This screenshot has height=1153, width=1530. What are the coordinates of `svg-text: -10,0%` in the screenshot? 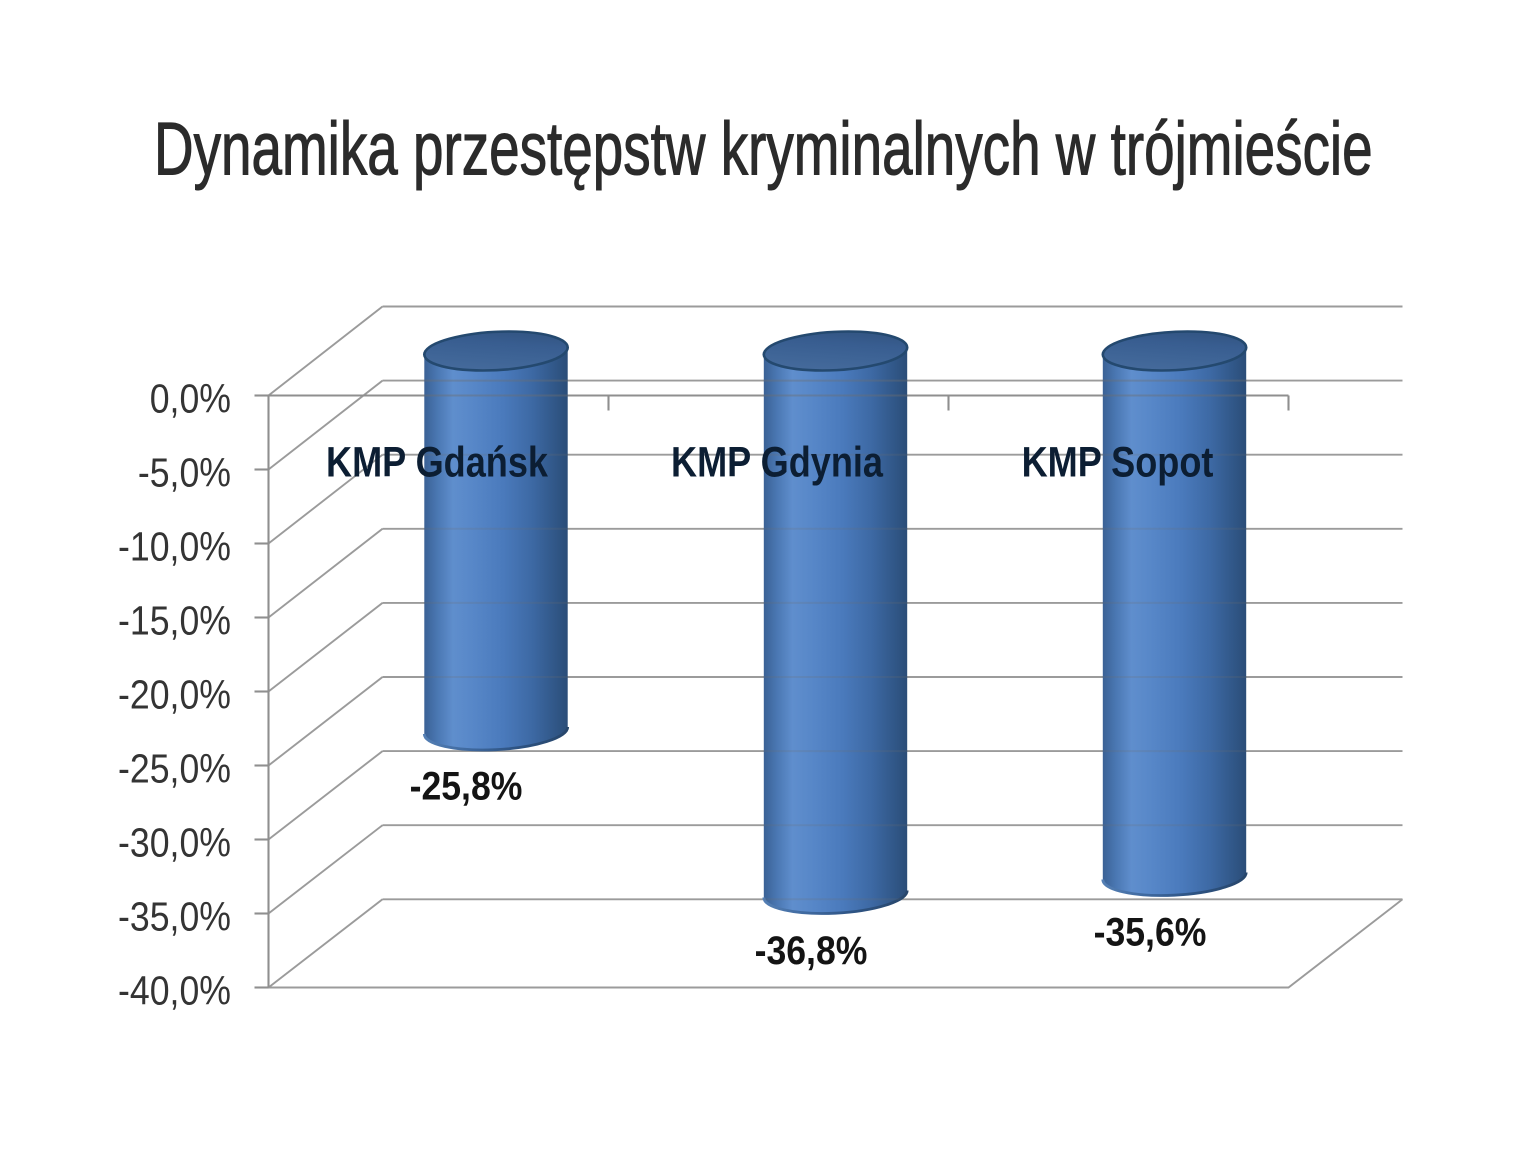 It's located at (174, 547).